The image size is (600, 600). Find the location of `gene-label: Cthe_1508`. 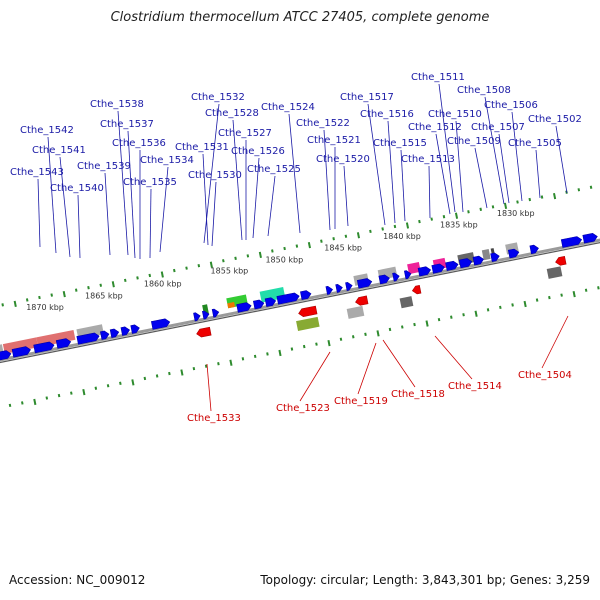

gene-label: Cthe_1508 is located at coordinates (484, 90).